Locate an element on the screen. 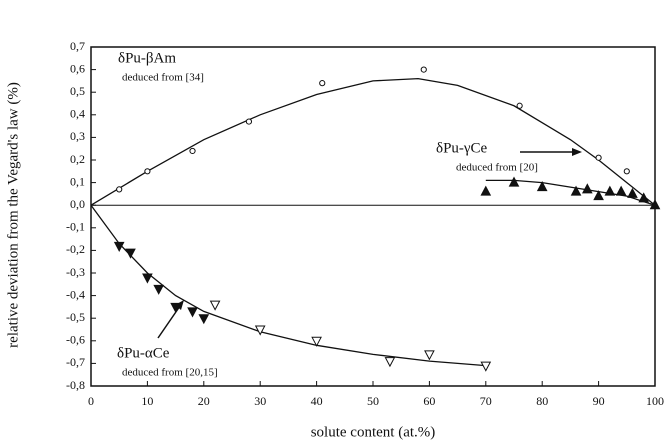 The height and width of the screenshot is (443, 667). y-tick-label: -0,6 is located at coordinates (75, 340).